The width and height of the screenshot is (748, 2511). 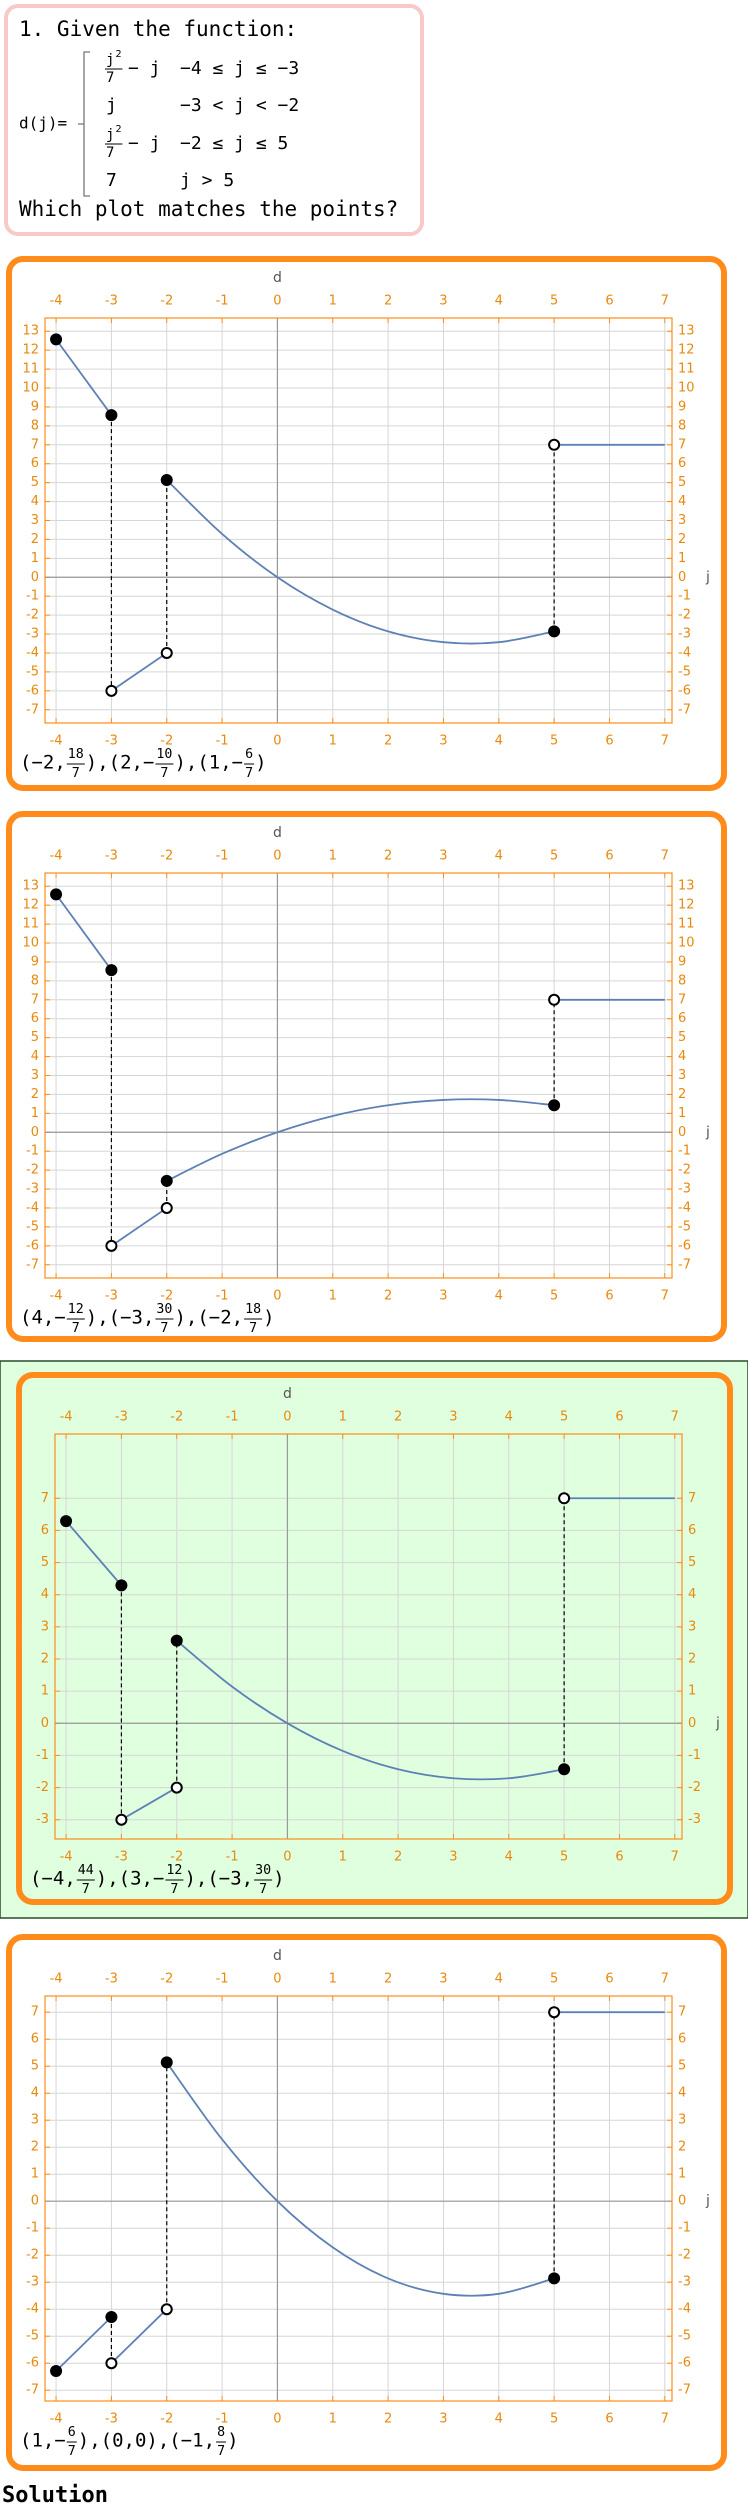 I want to click on y-tick-label: 12, so click(x=686, y=905).